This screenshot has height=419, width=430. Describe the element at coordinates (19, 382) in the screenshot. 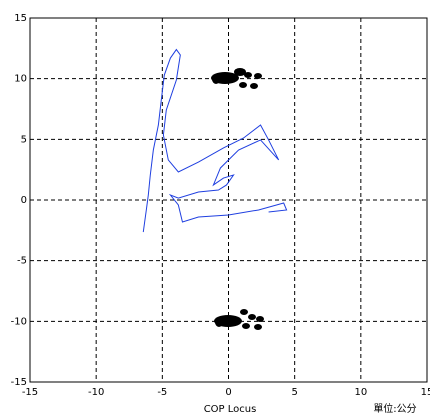

I see `y-tick-label: -15` at that location.